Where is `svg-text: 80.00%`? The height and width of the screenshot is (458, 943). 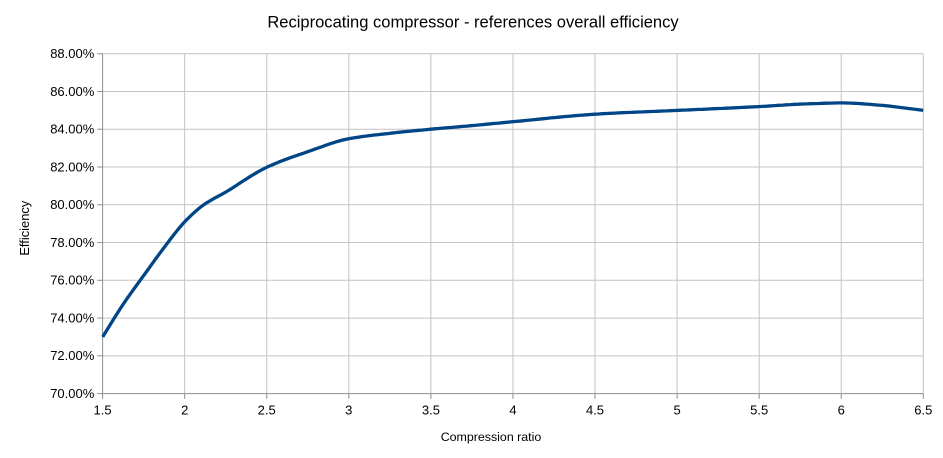 svg-text: 80.00% is located at coordinates (72, 204).